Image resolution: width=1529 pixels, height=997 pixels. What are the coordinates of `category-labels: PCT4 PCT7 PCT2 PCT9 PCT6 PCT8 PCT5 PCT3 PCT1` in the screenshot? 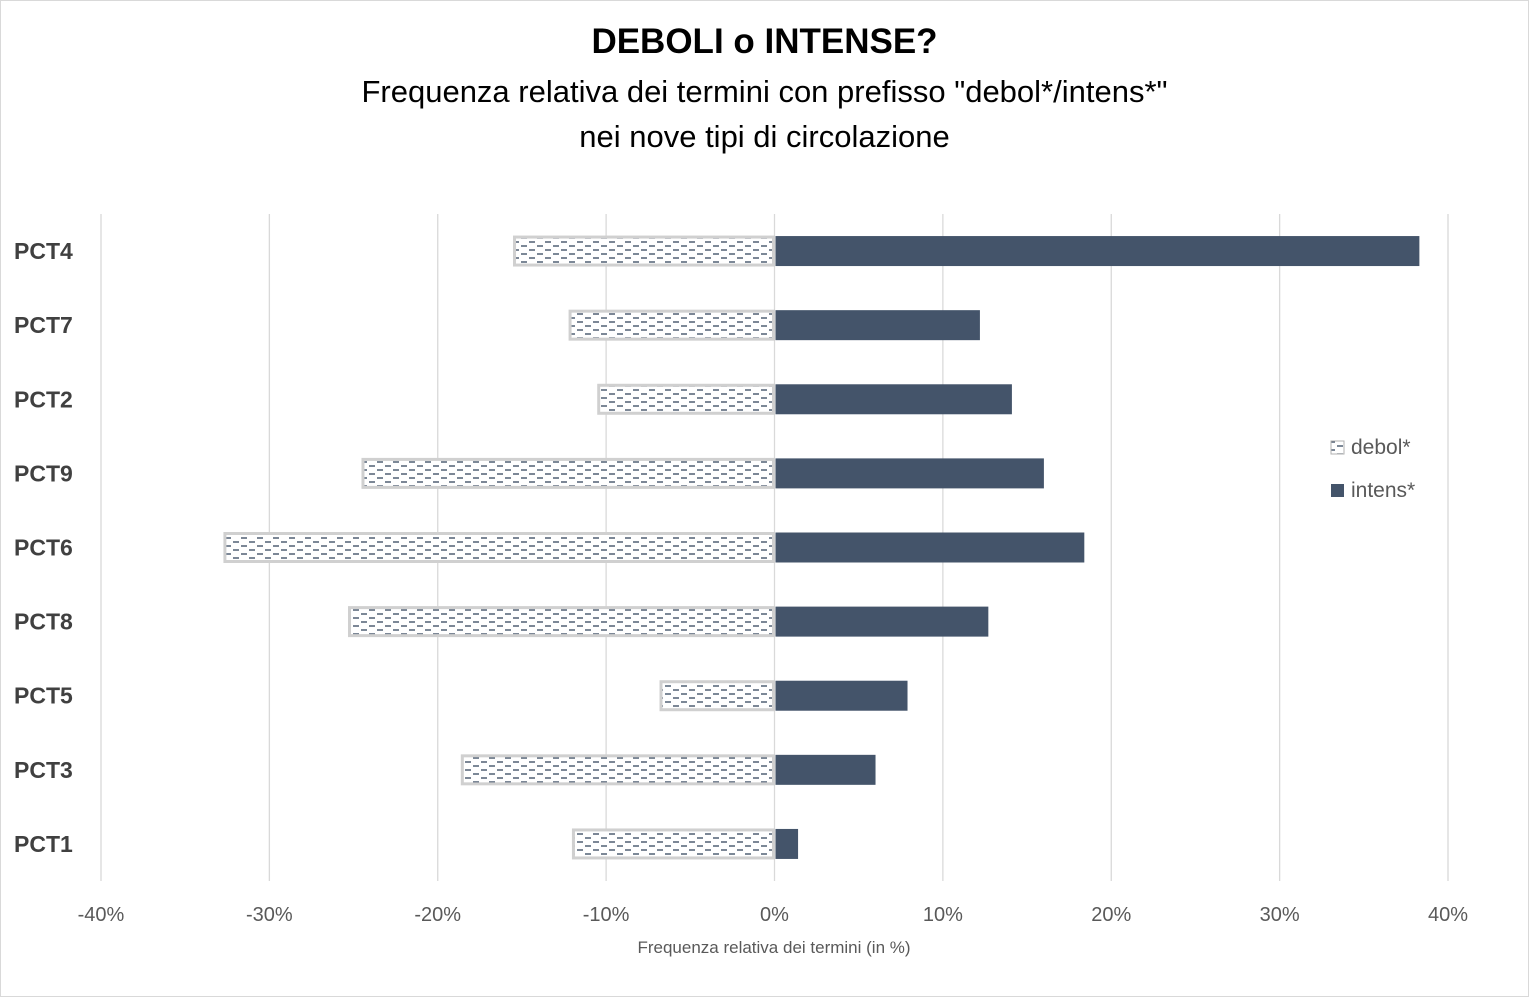 It's located at (43, 547).